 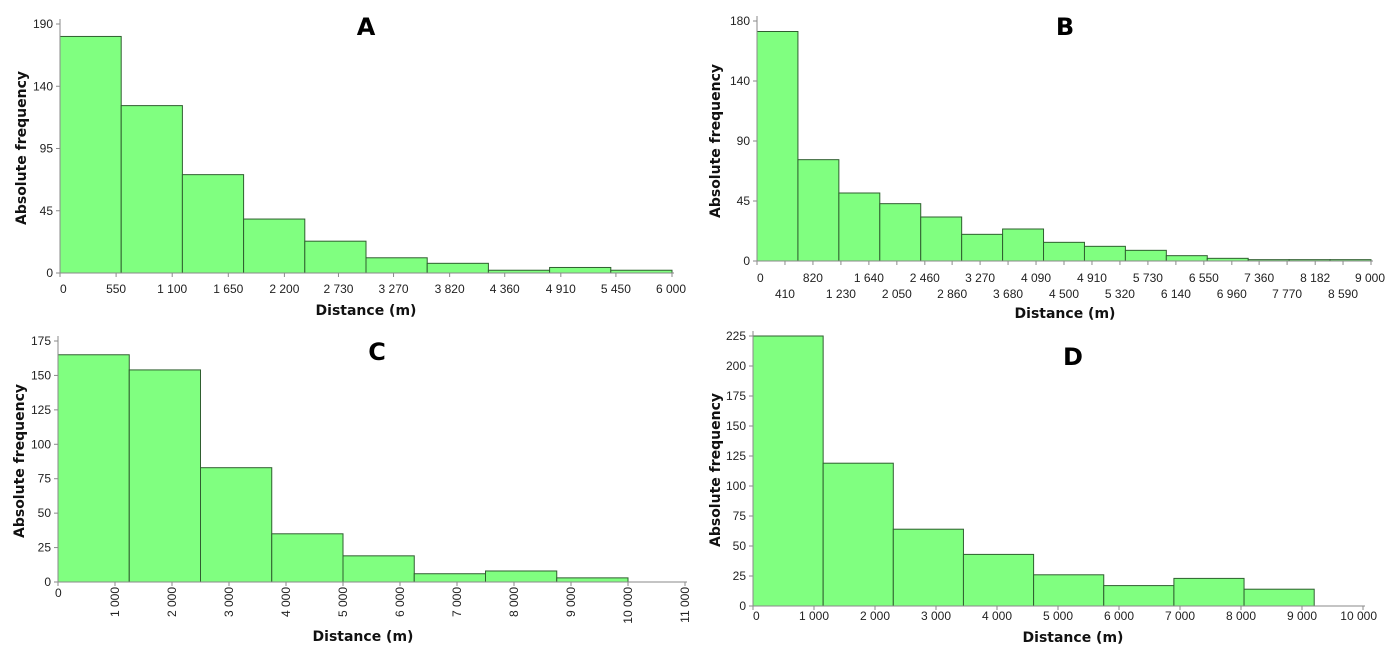 What do you see at coordinates (685, 605) in the screenshot?
I see `x-tick-label: 11 000` at bounding box center [685, 605].